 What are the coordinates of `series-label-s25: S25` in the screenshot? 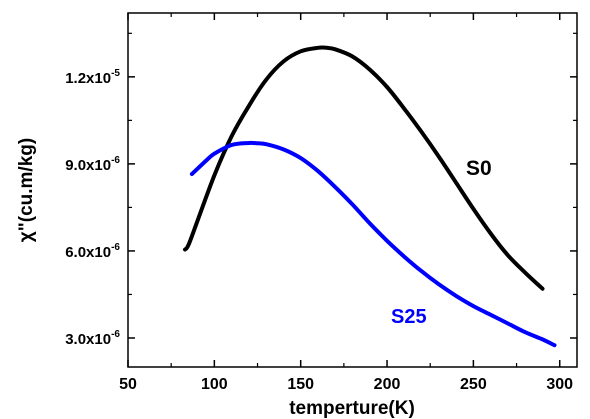 It's located at (409, 317).